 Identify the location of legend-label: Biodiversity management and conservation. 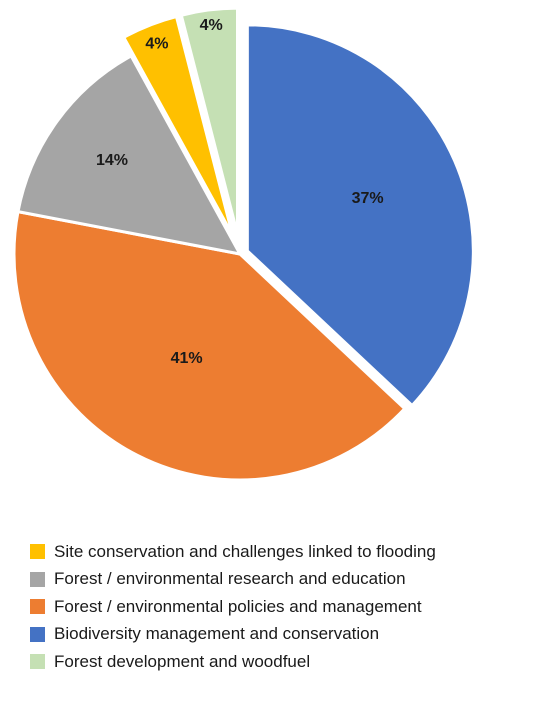
(217, 634).